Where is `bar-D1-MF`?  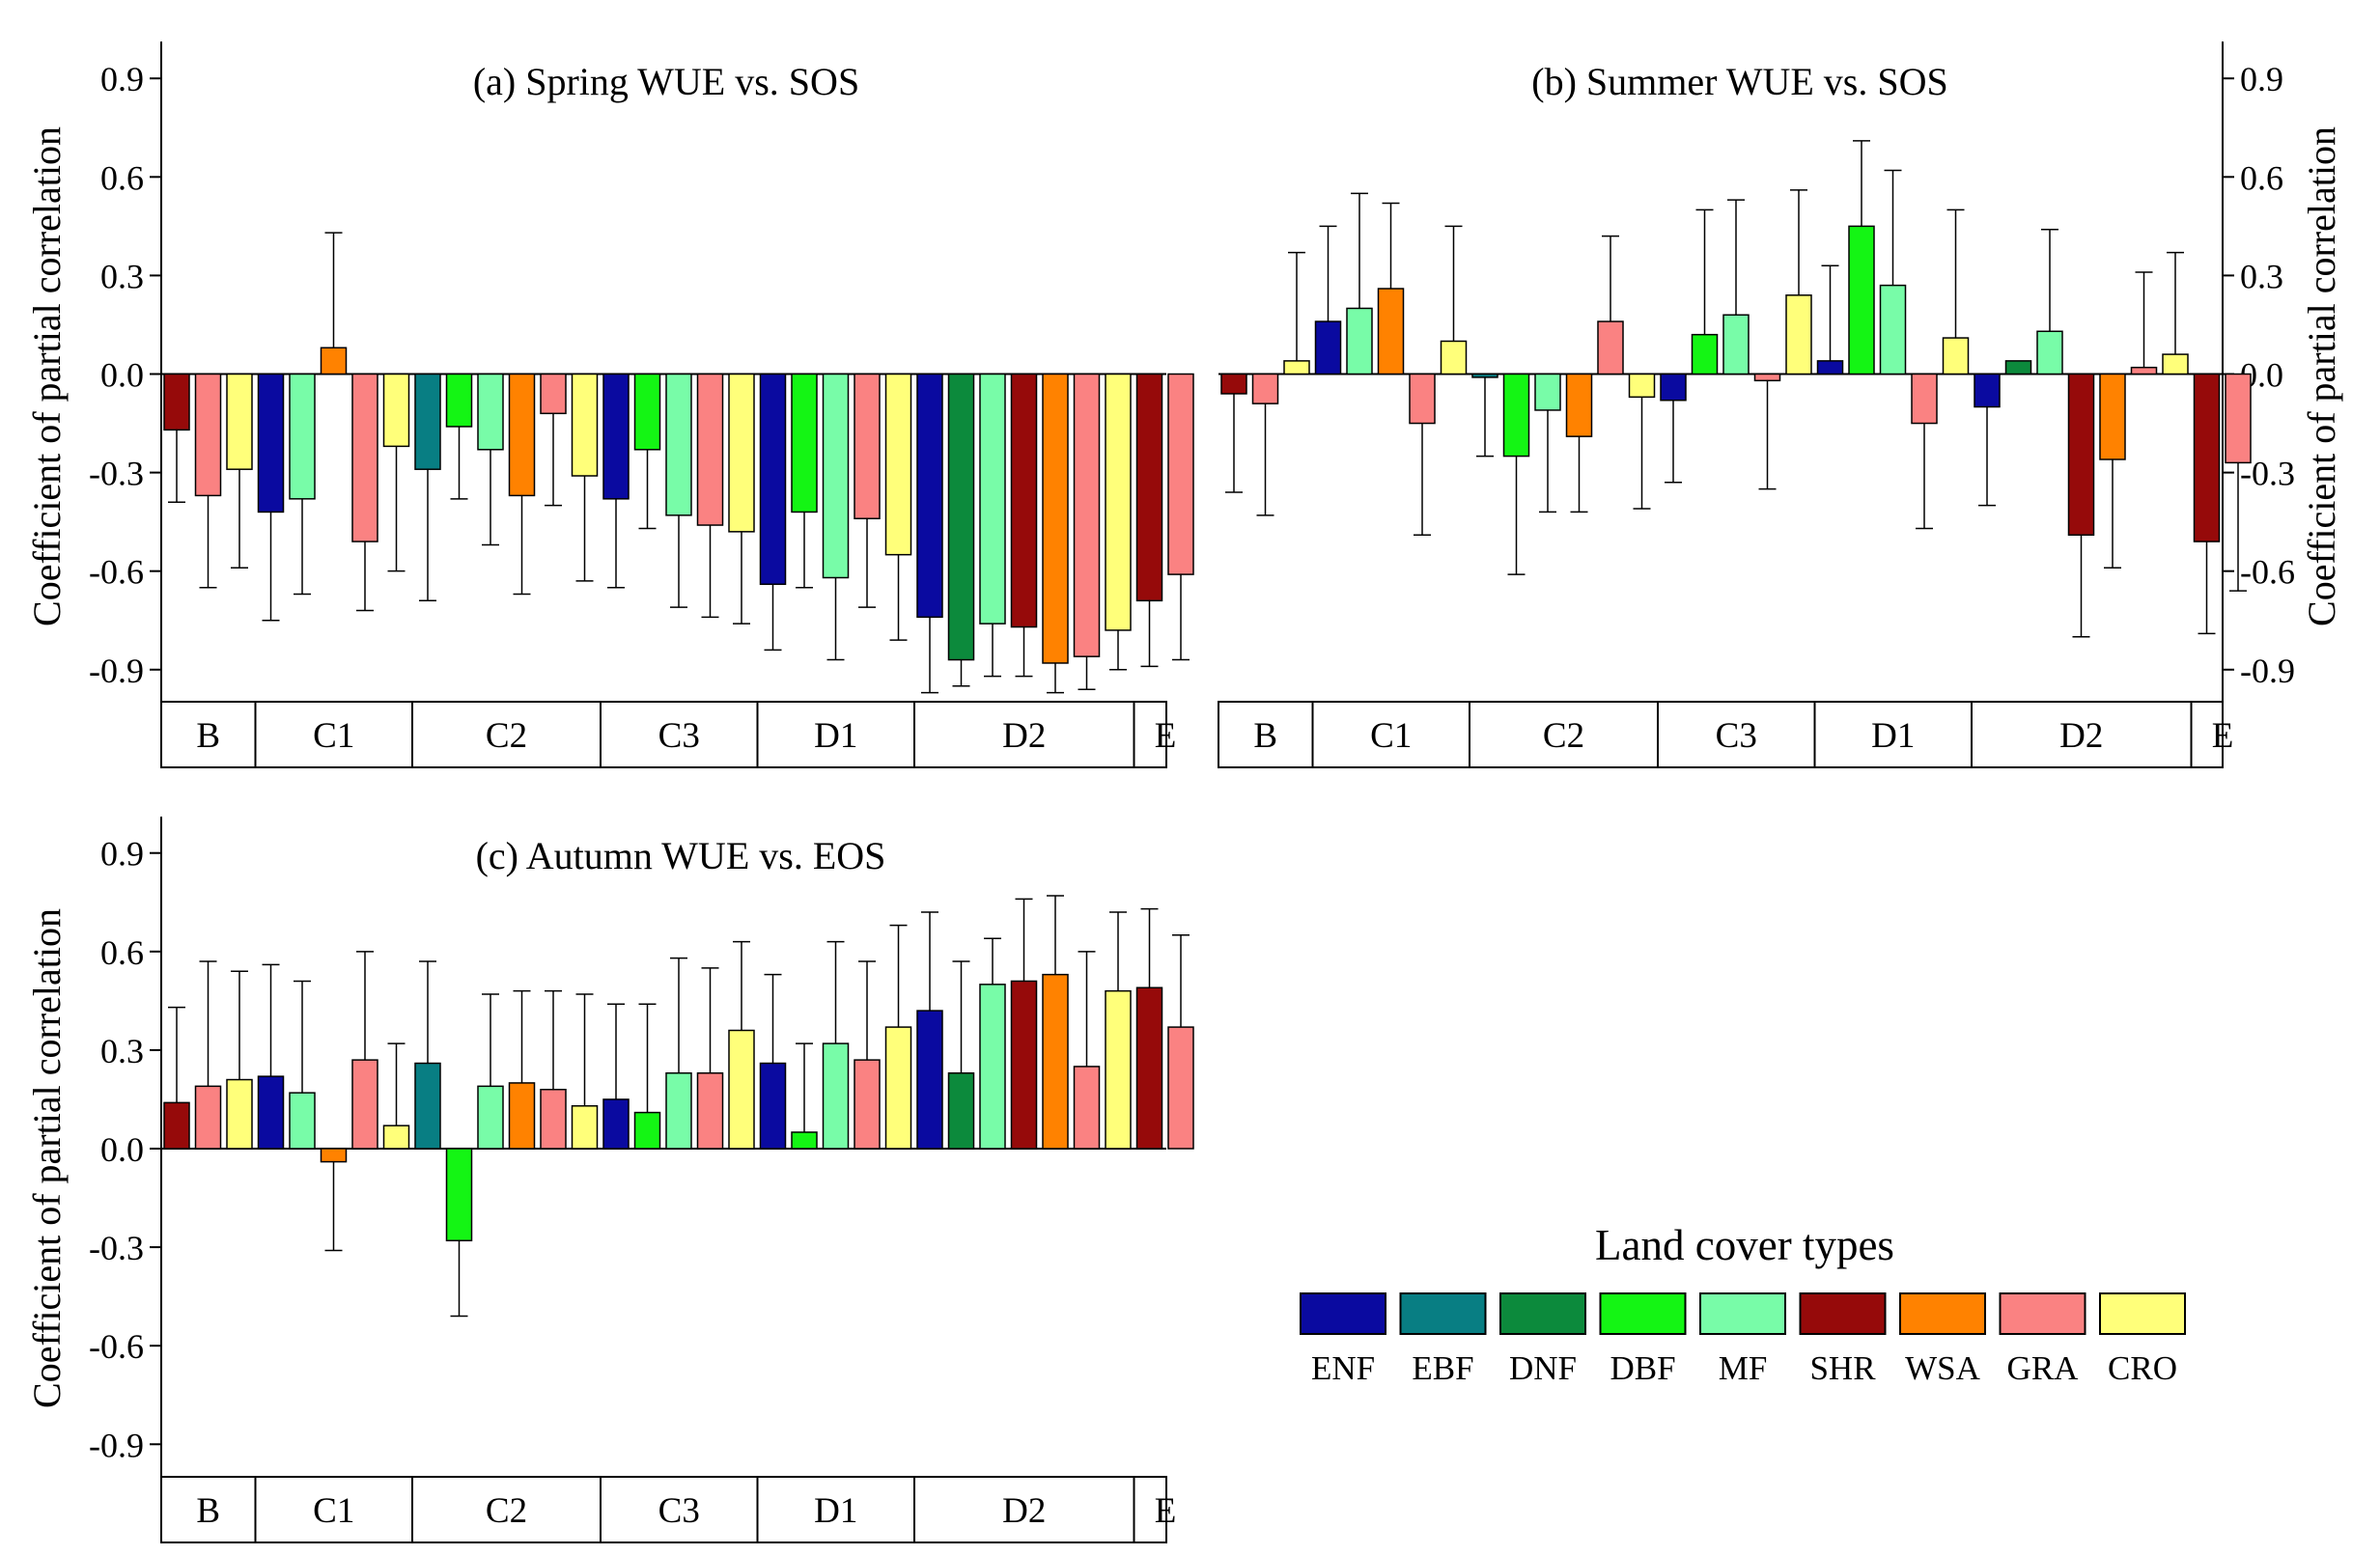
bar-D1-MF is located at coordinates (836, 1096).